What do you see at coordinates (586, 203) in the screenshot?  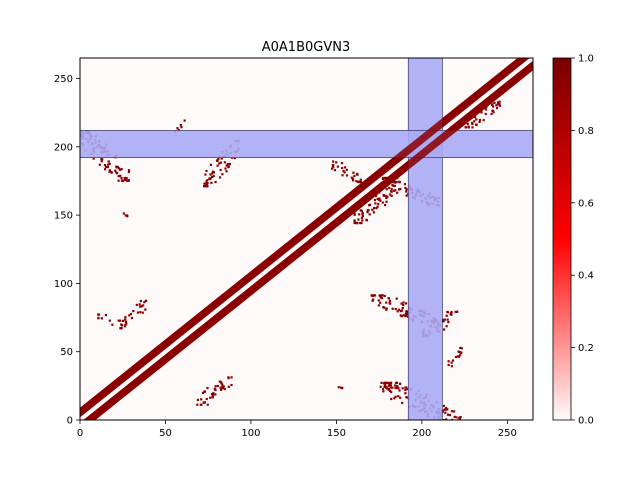 I see `colorbar-tick-label: 0.6` at bounding box center [586, 203].